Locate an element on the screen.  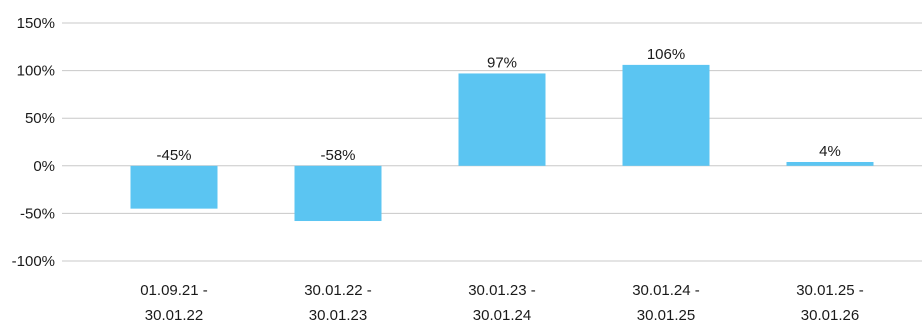
y-tick-label: 50% is located at coordinates (40, 118).